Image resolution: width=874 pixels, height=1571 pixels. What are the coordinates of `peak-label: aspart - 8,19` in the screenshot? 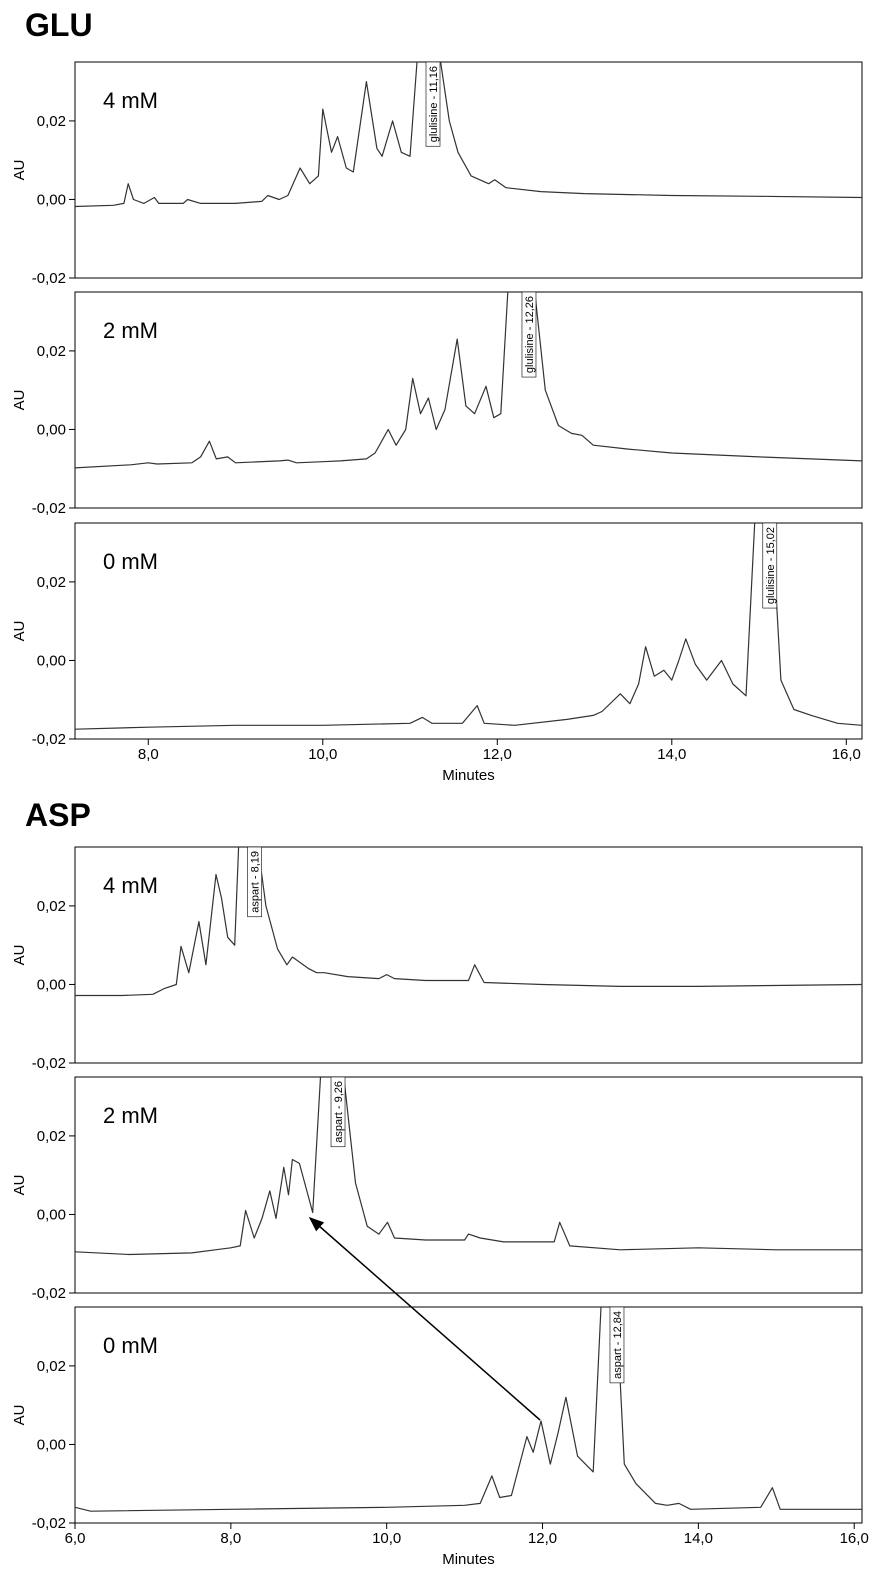 It's located at (254, 882).